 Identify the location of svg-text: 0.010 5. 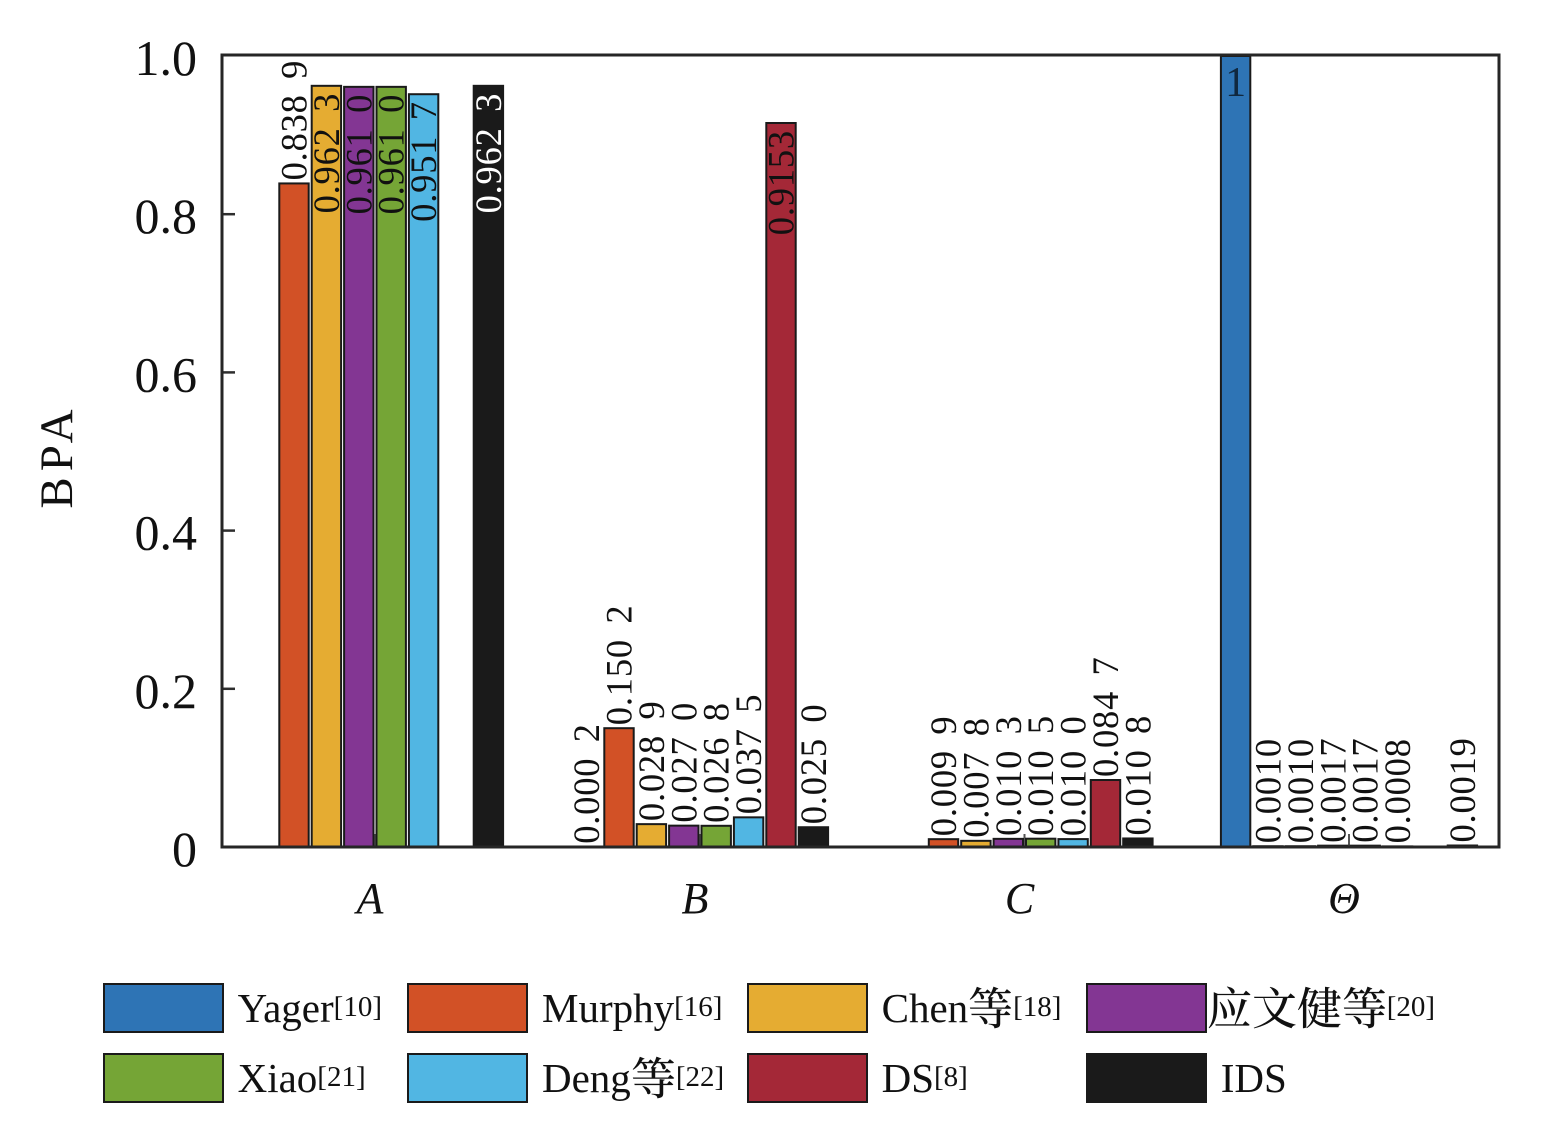
(1040, 775).